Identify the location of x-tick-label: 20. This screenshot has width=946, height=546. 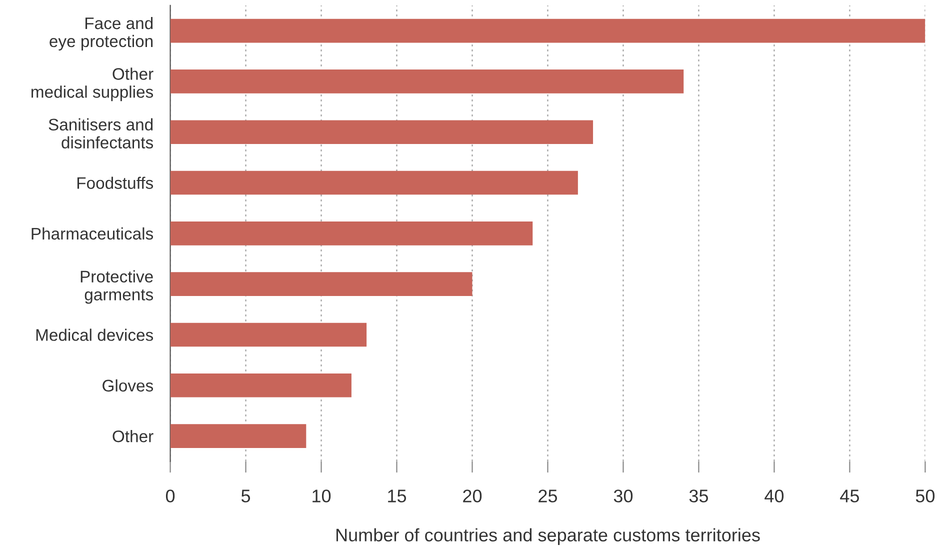
(472, 496).